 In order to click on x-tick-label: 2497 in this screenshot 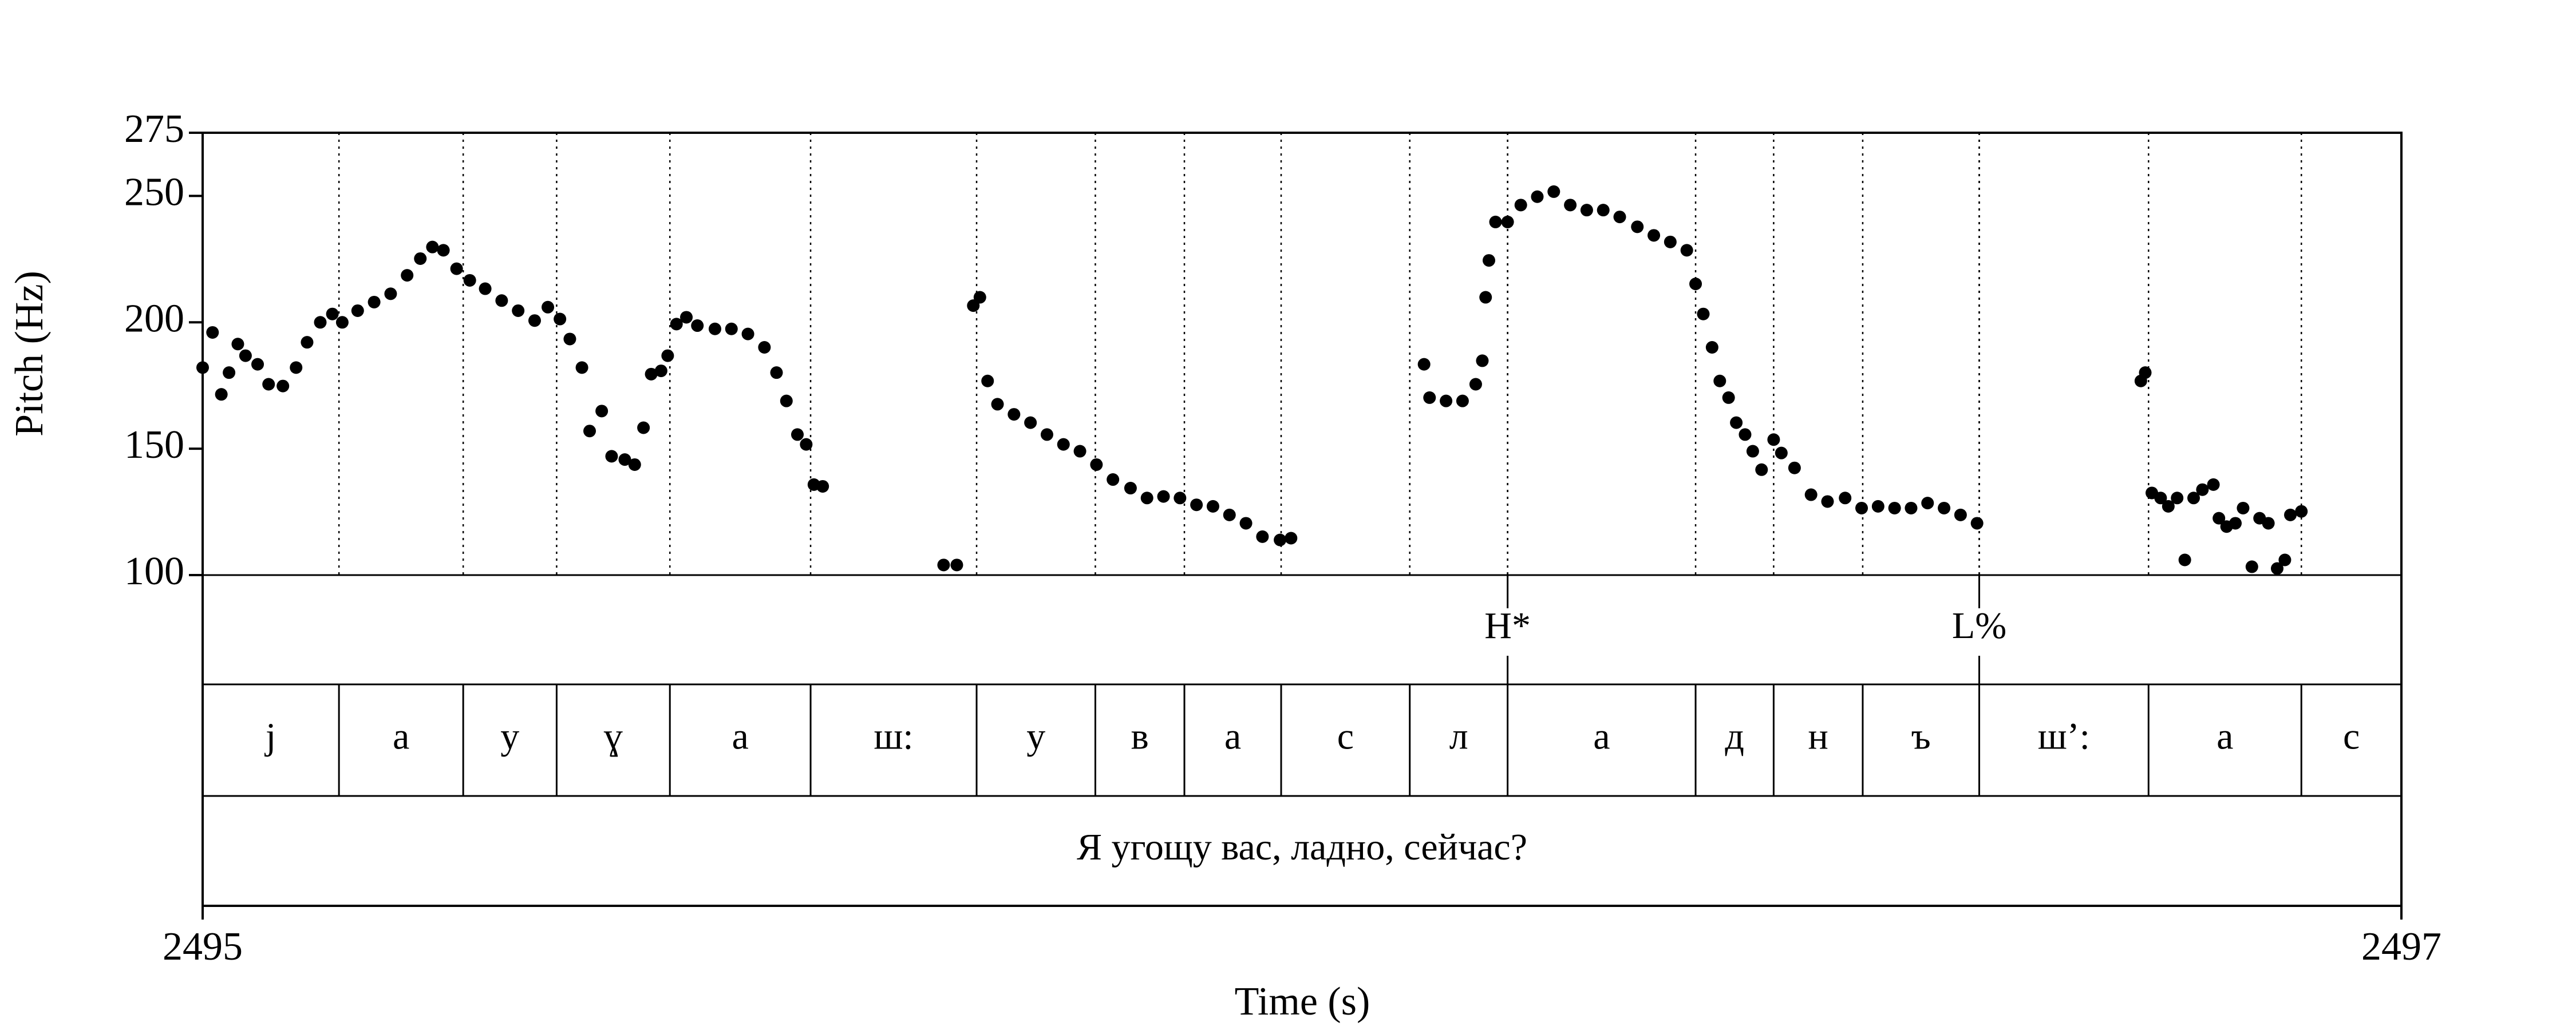, I will do `click(2401, 947)`.